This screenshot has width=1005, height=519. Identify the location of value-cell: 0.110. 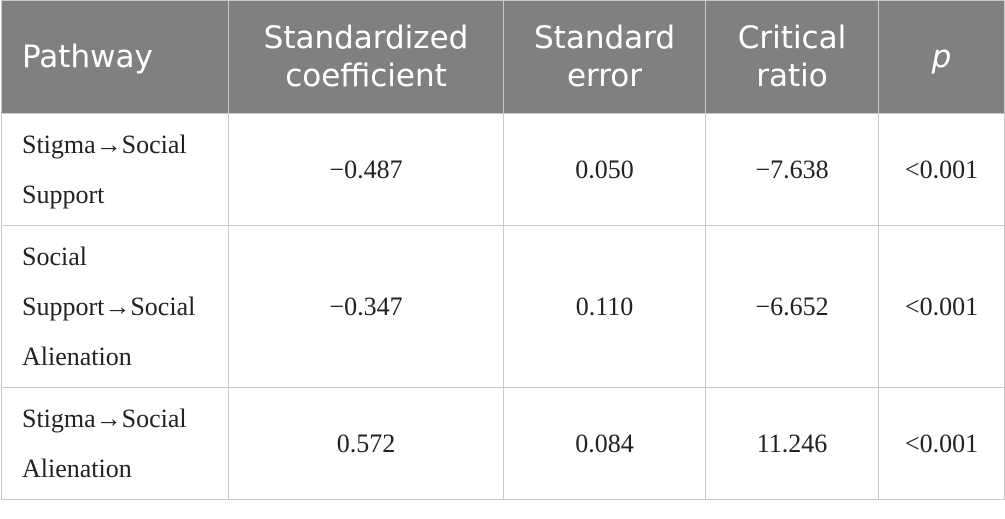
(604, 306).